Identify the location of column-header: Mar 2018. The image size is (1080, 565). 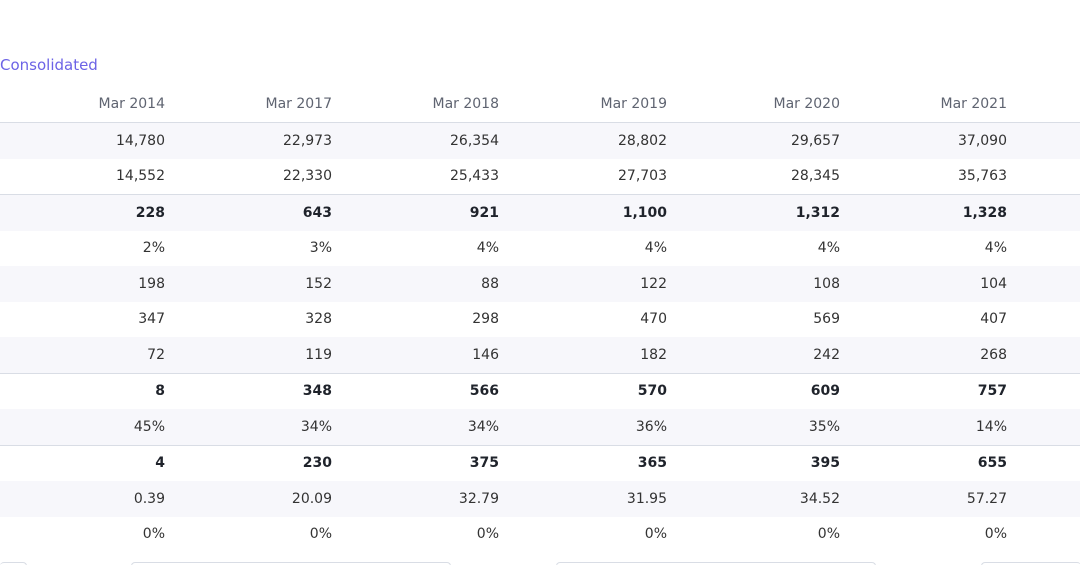
(415, 104).